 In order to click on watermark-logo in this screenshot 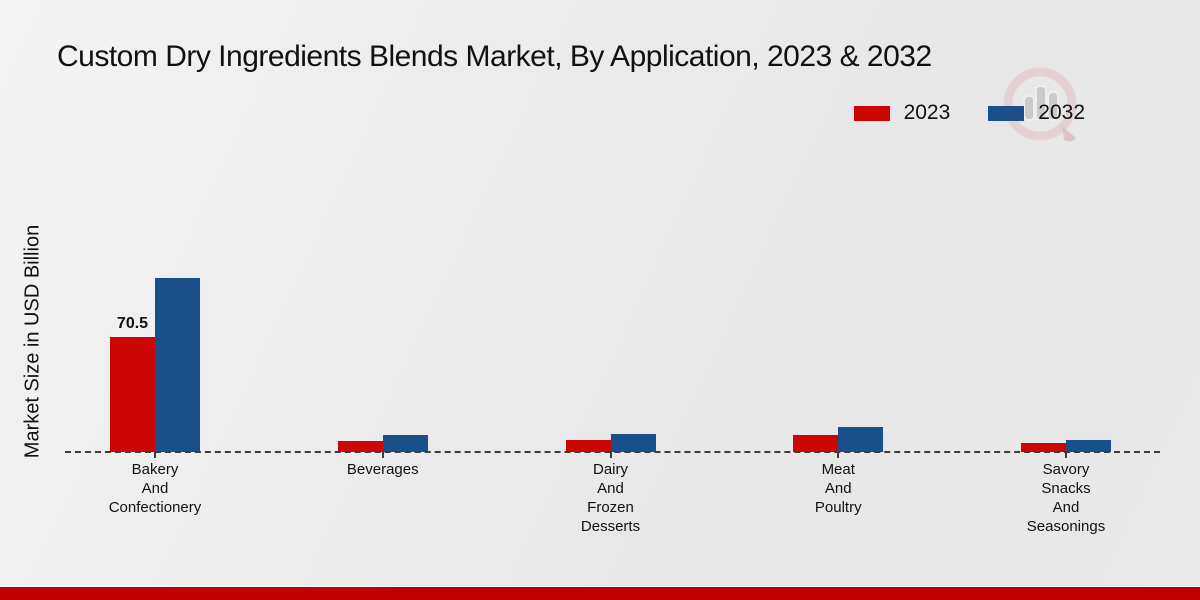, I will do `click(1043, 107)`.